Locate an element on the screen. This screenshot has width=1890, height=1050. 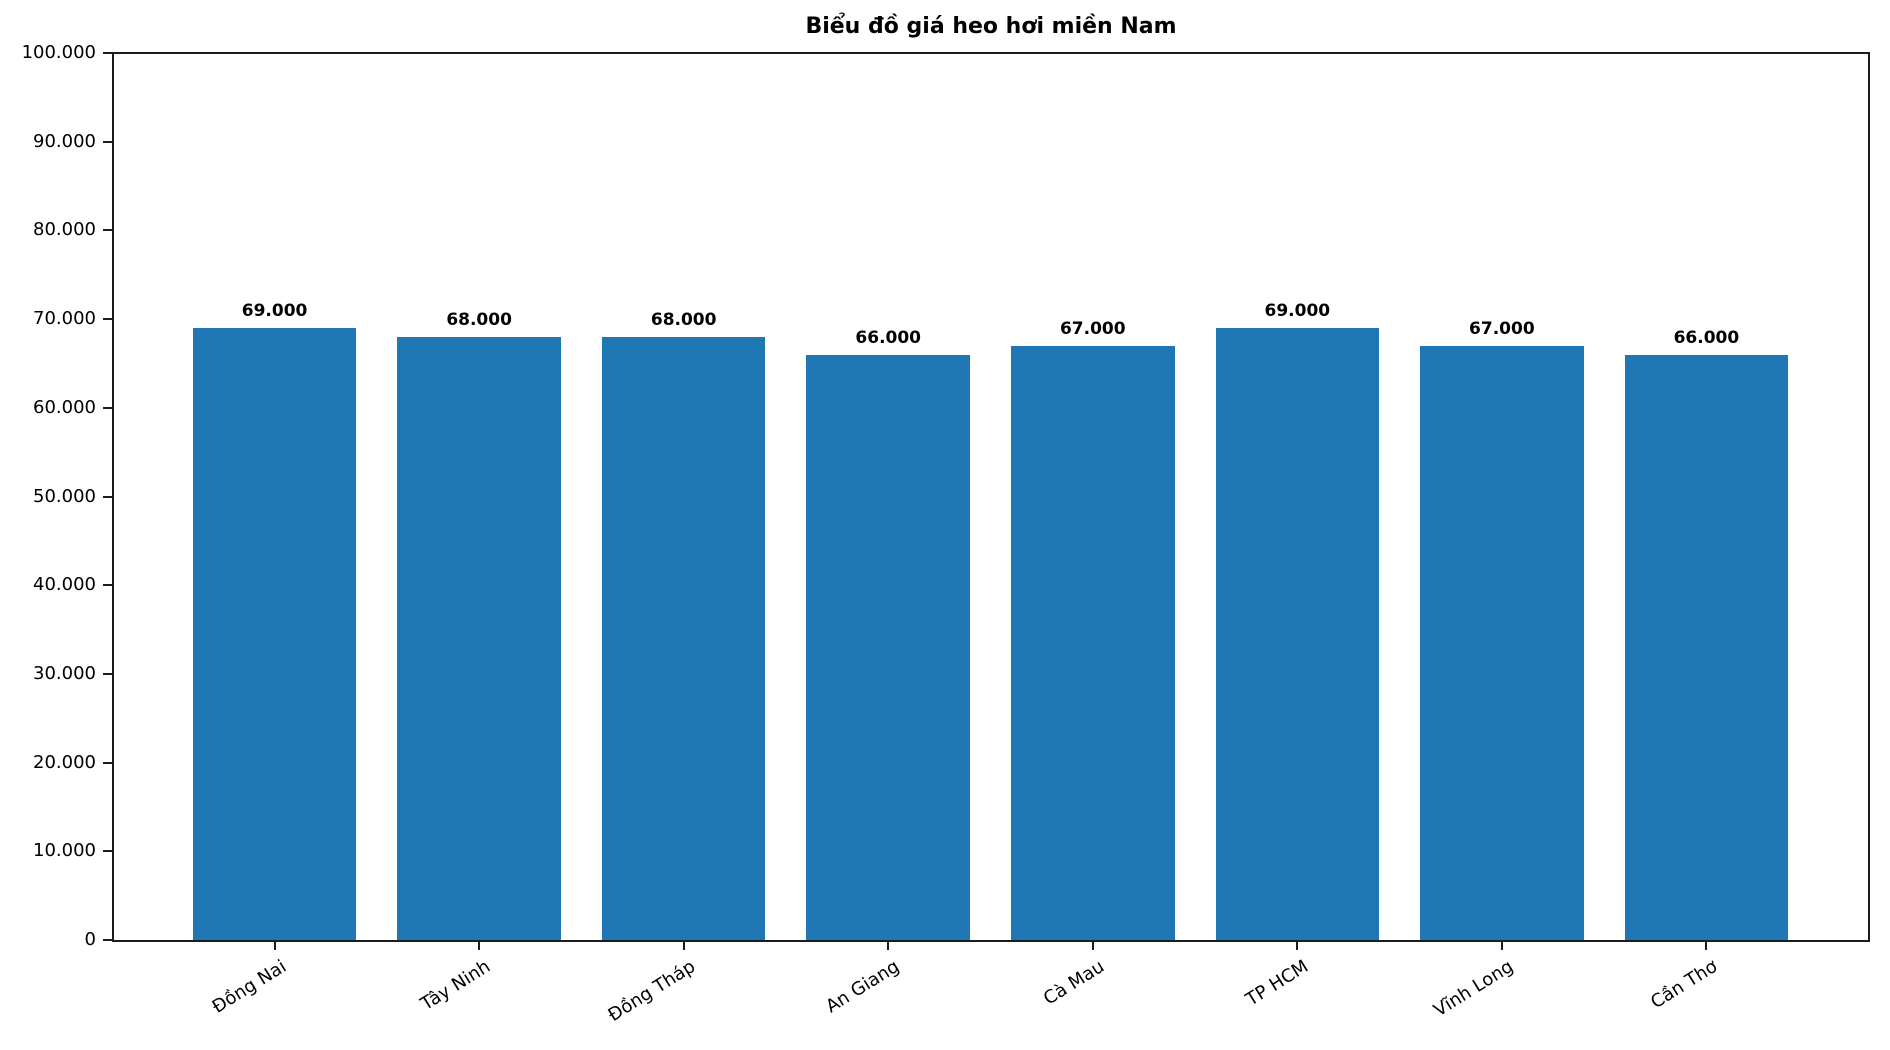
y-tick-label: 100.000 is located at coordinates (58, 52).